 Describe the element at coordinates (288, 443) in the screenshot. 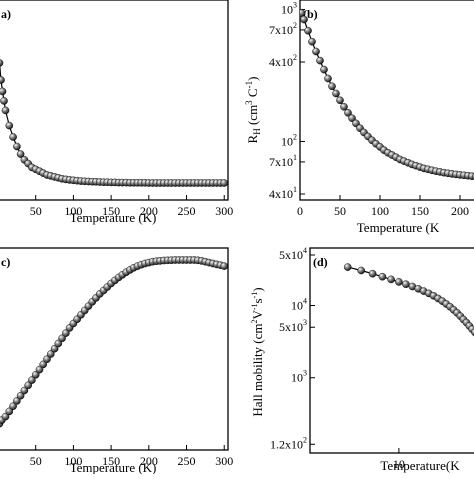

I see `panel-d-ytick-label: 1.2x10²` at that location.